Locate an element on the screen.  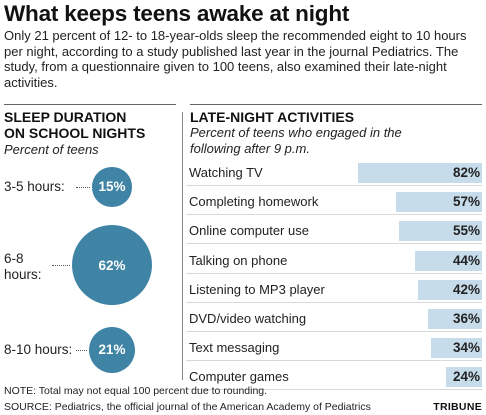
activity-value-label: 42% is located at coordinates (466, 289).